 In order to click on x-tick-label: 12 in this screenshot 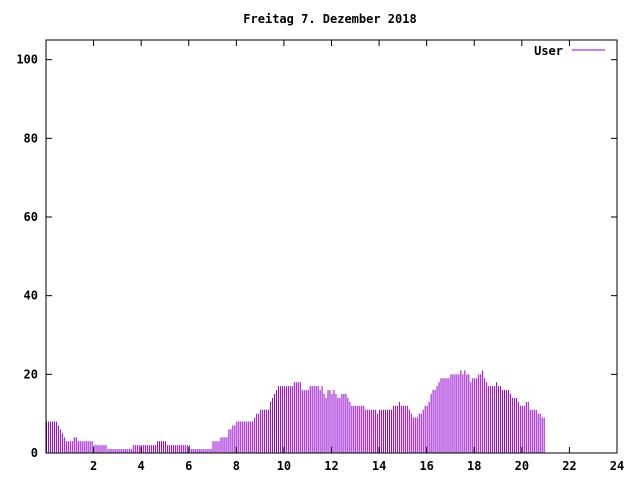, I will do `click(331, 466)`.